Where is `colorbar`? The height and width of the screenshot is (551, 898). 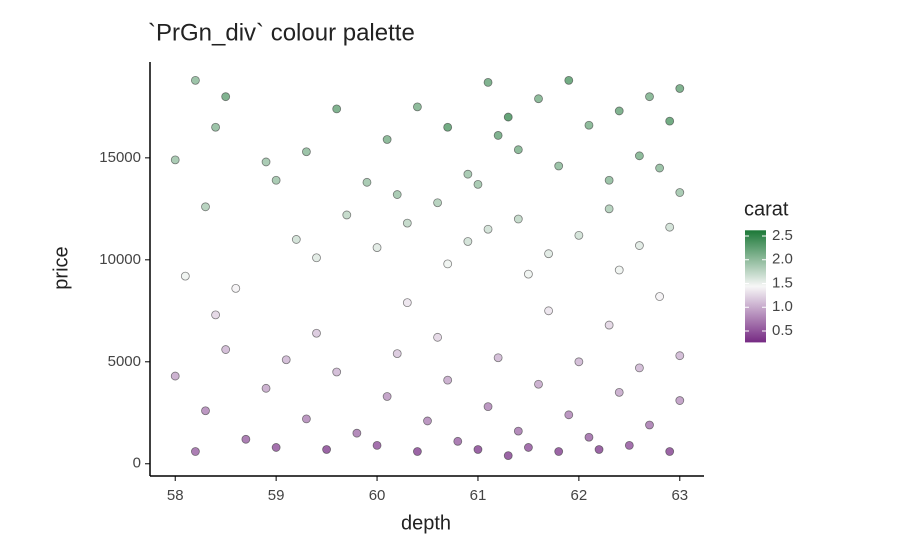 colorbar is located at coordinates (755, 286).